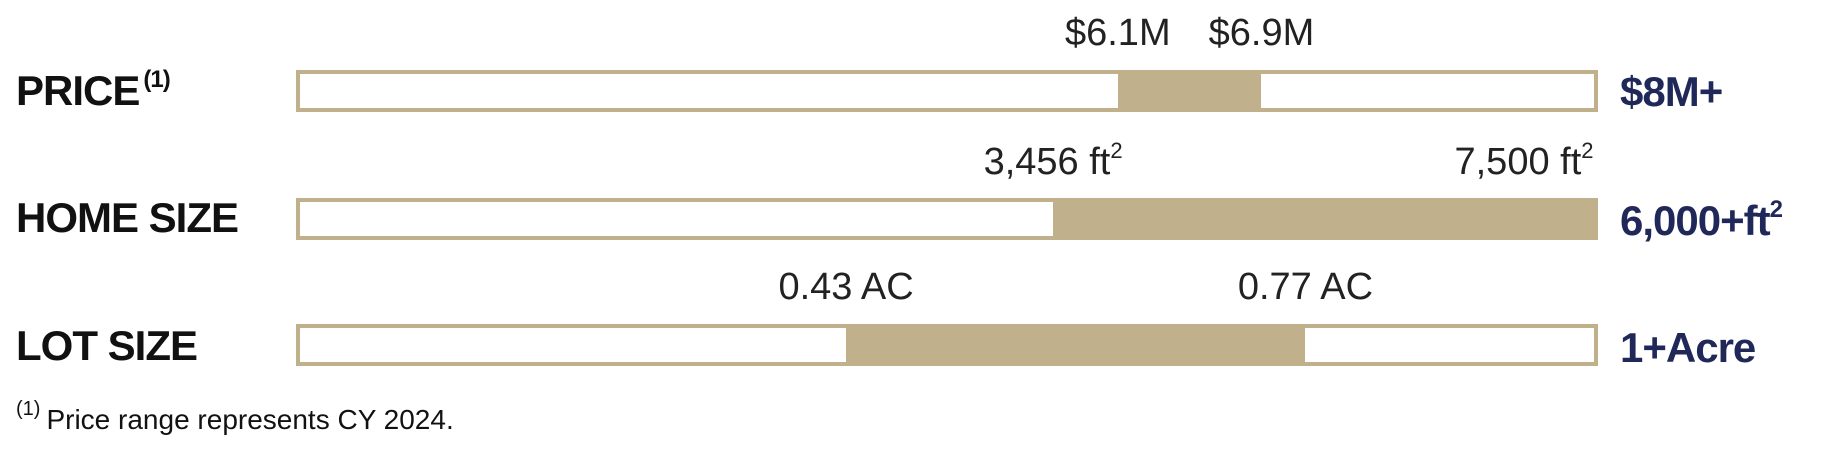 The image size is (1828, 464). I want to click on max-label-text: 1+Acre, so click(1688, 347).